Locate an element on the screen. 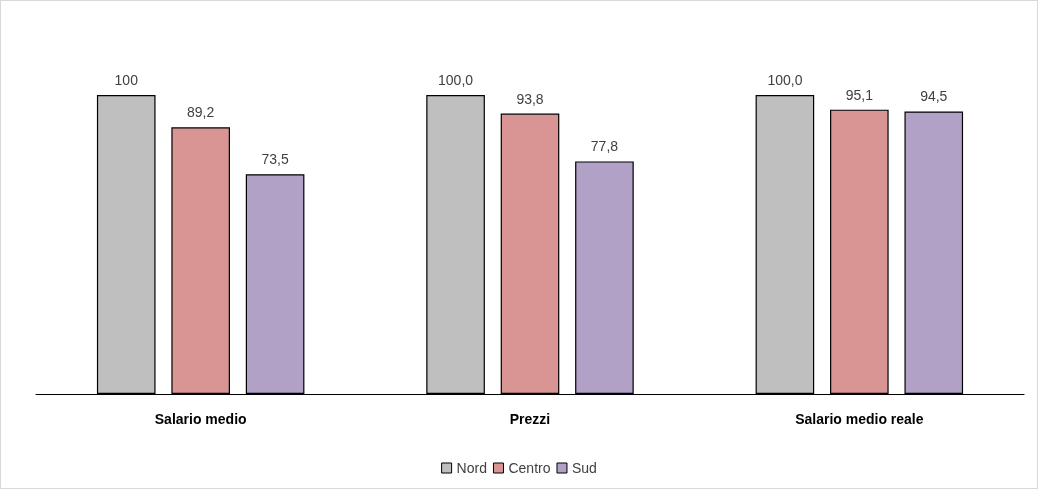  data-label: 94,5 is located at coordinates (934, 96).